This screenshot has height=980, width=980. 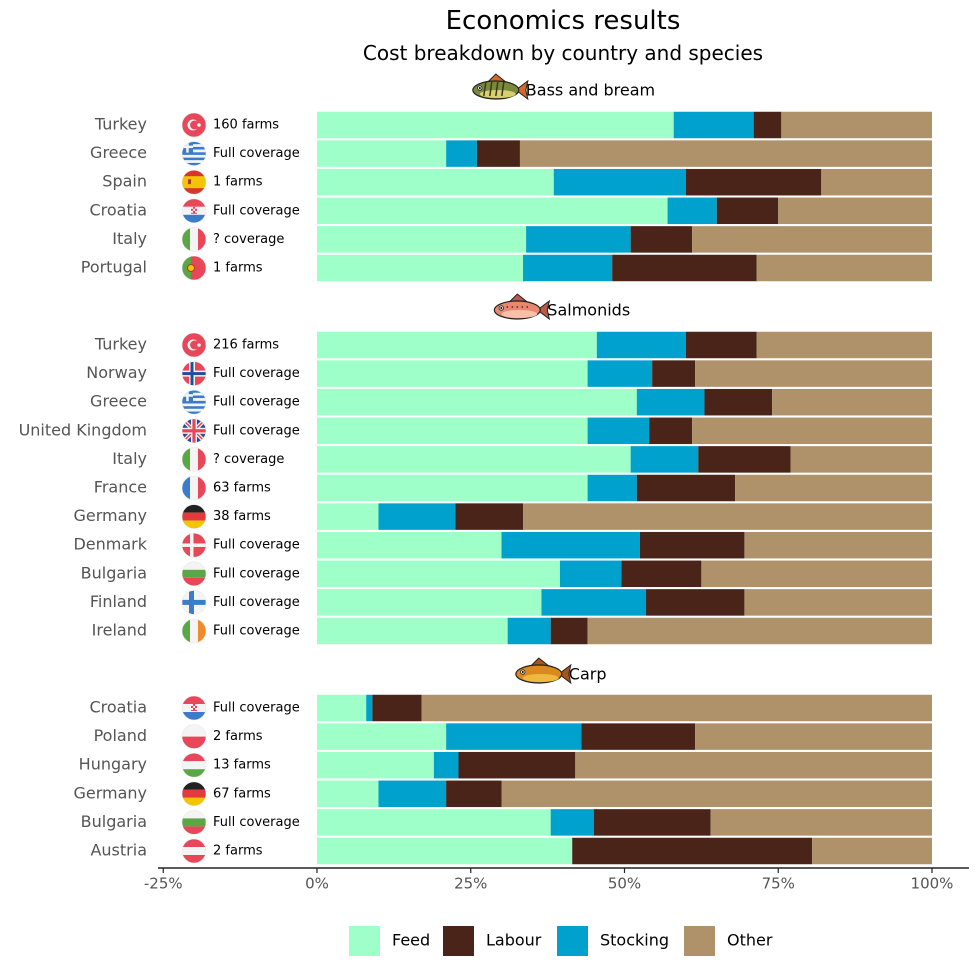 What do you see at coordinates (563, 21) in the screenshot?
I see `chart-title: Economics results` at bounding box center [563, 21].